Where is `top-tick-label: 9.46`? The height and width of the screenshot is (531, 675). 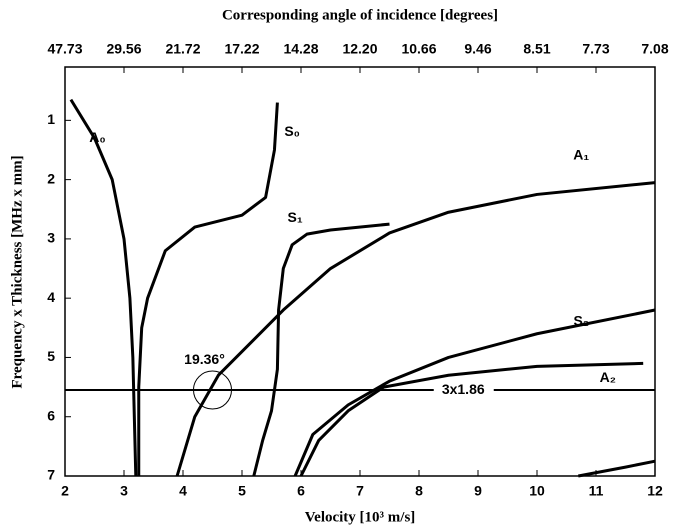 top-tick-label: 9.46 is located at coordinates (477, 49).